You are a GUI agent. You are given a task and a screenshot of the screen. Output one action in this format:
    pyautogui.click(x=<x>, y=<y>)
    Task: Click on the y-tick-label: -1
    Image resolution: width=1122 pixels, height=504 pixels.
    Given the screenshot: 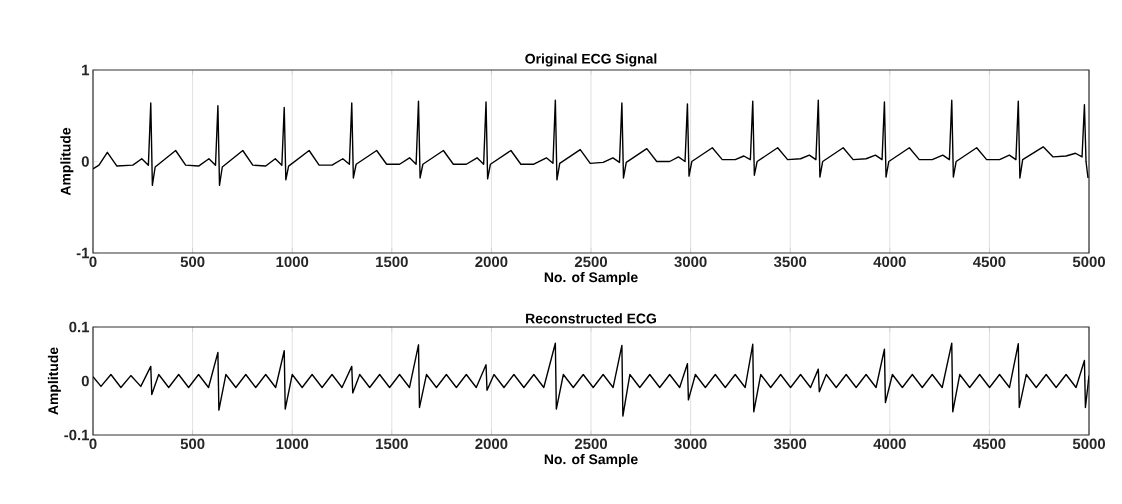 What is the action you would take?
    pyautogui.click(x=83, y=253)
    